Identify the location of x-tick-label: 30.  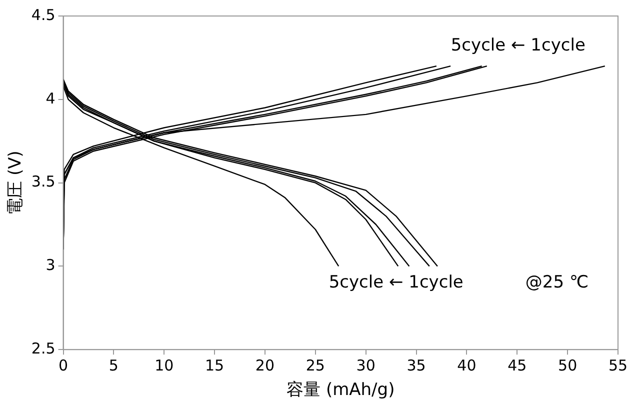
(366, 365).